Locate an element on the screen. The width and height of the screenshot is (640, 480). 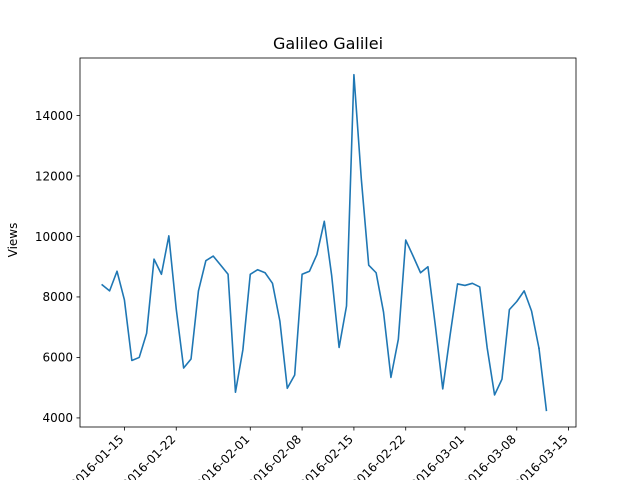
y-tick-label: 6000 is located at coordinates (57, 358).